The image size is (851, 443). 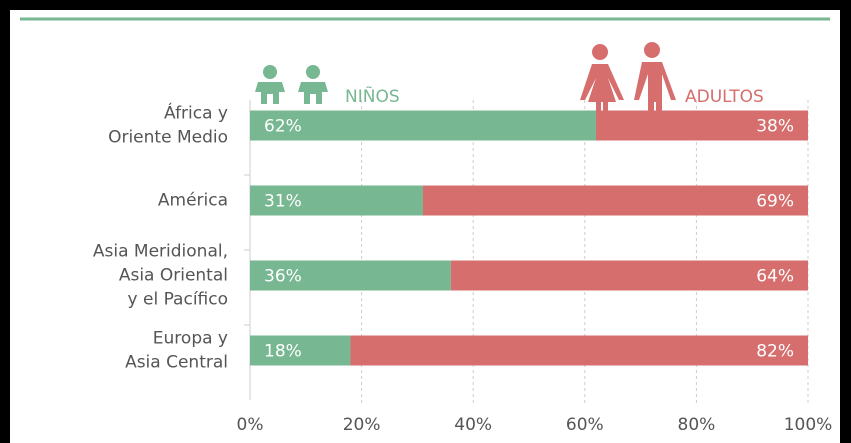 What do you see at coordinates (176, 351) in the screenshot?
I see `y-tick-label: Europa y Asia Central` at bounding box center [176, 351].